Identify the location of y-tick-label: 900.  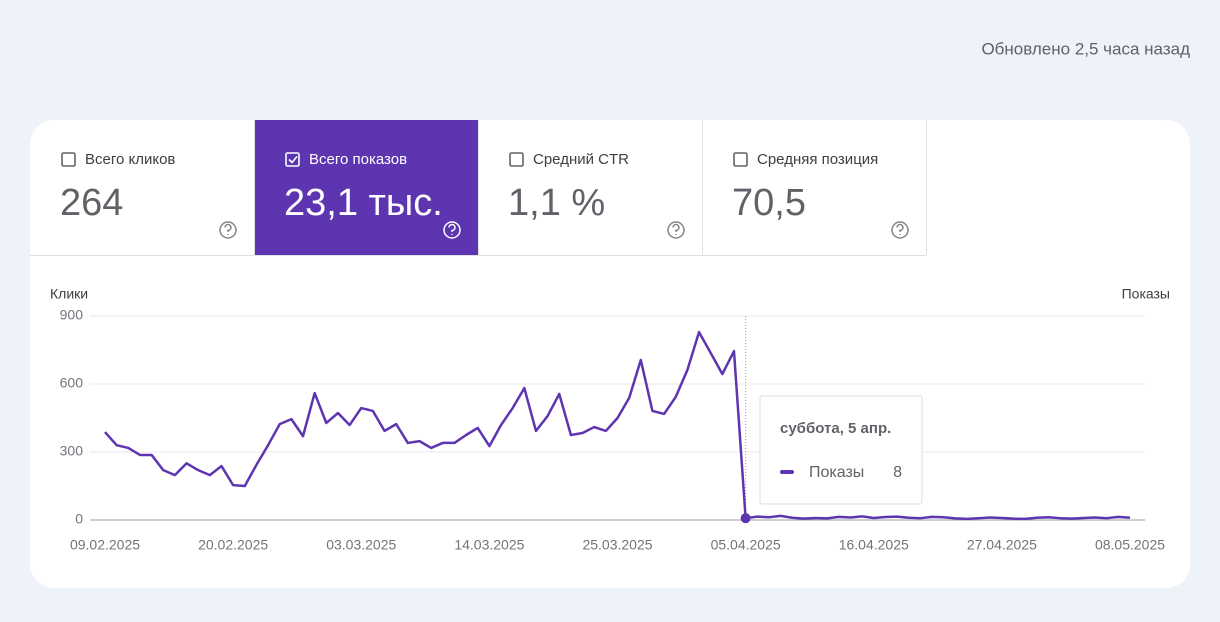
(72, 315).